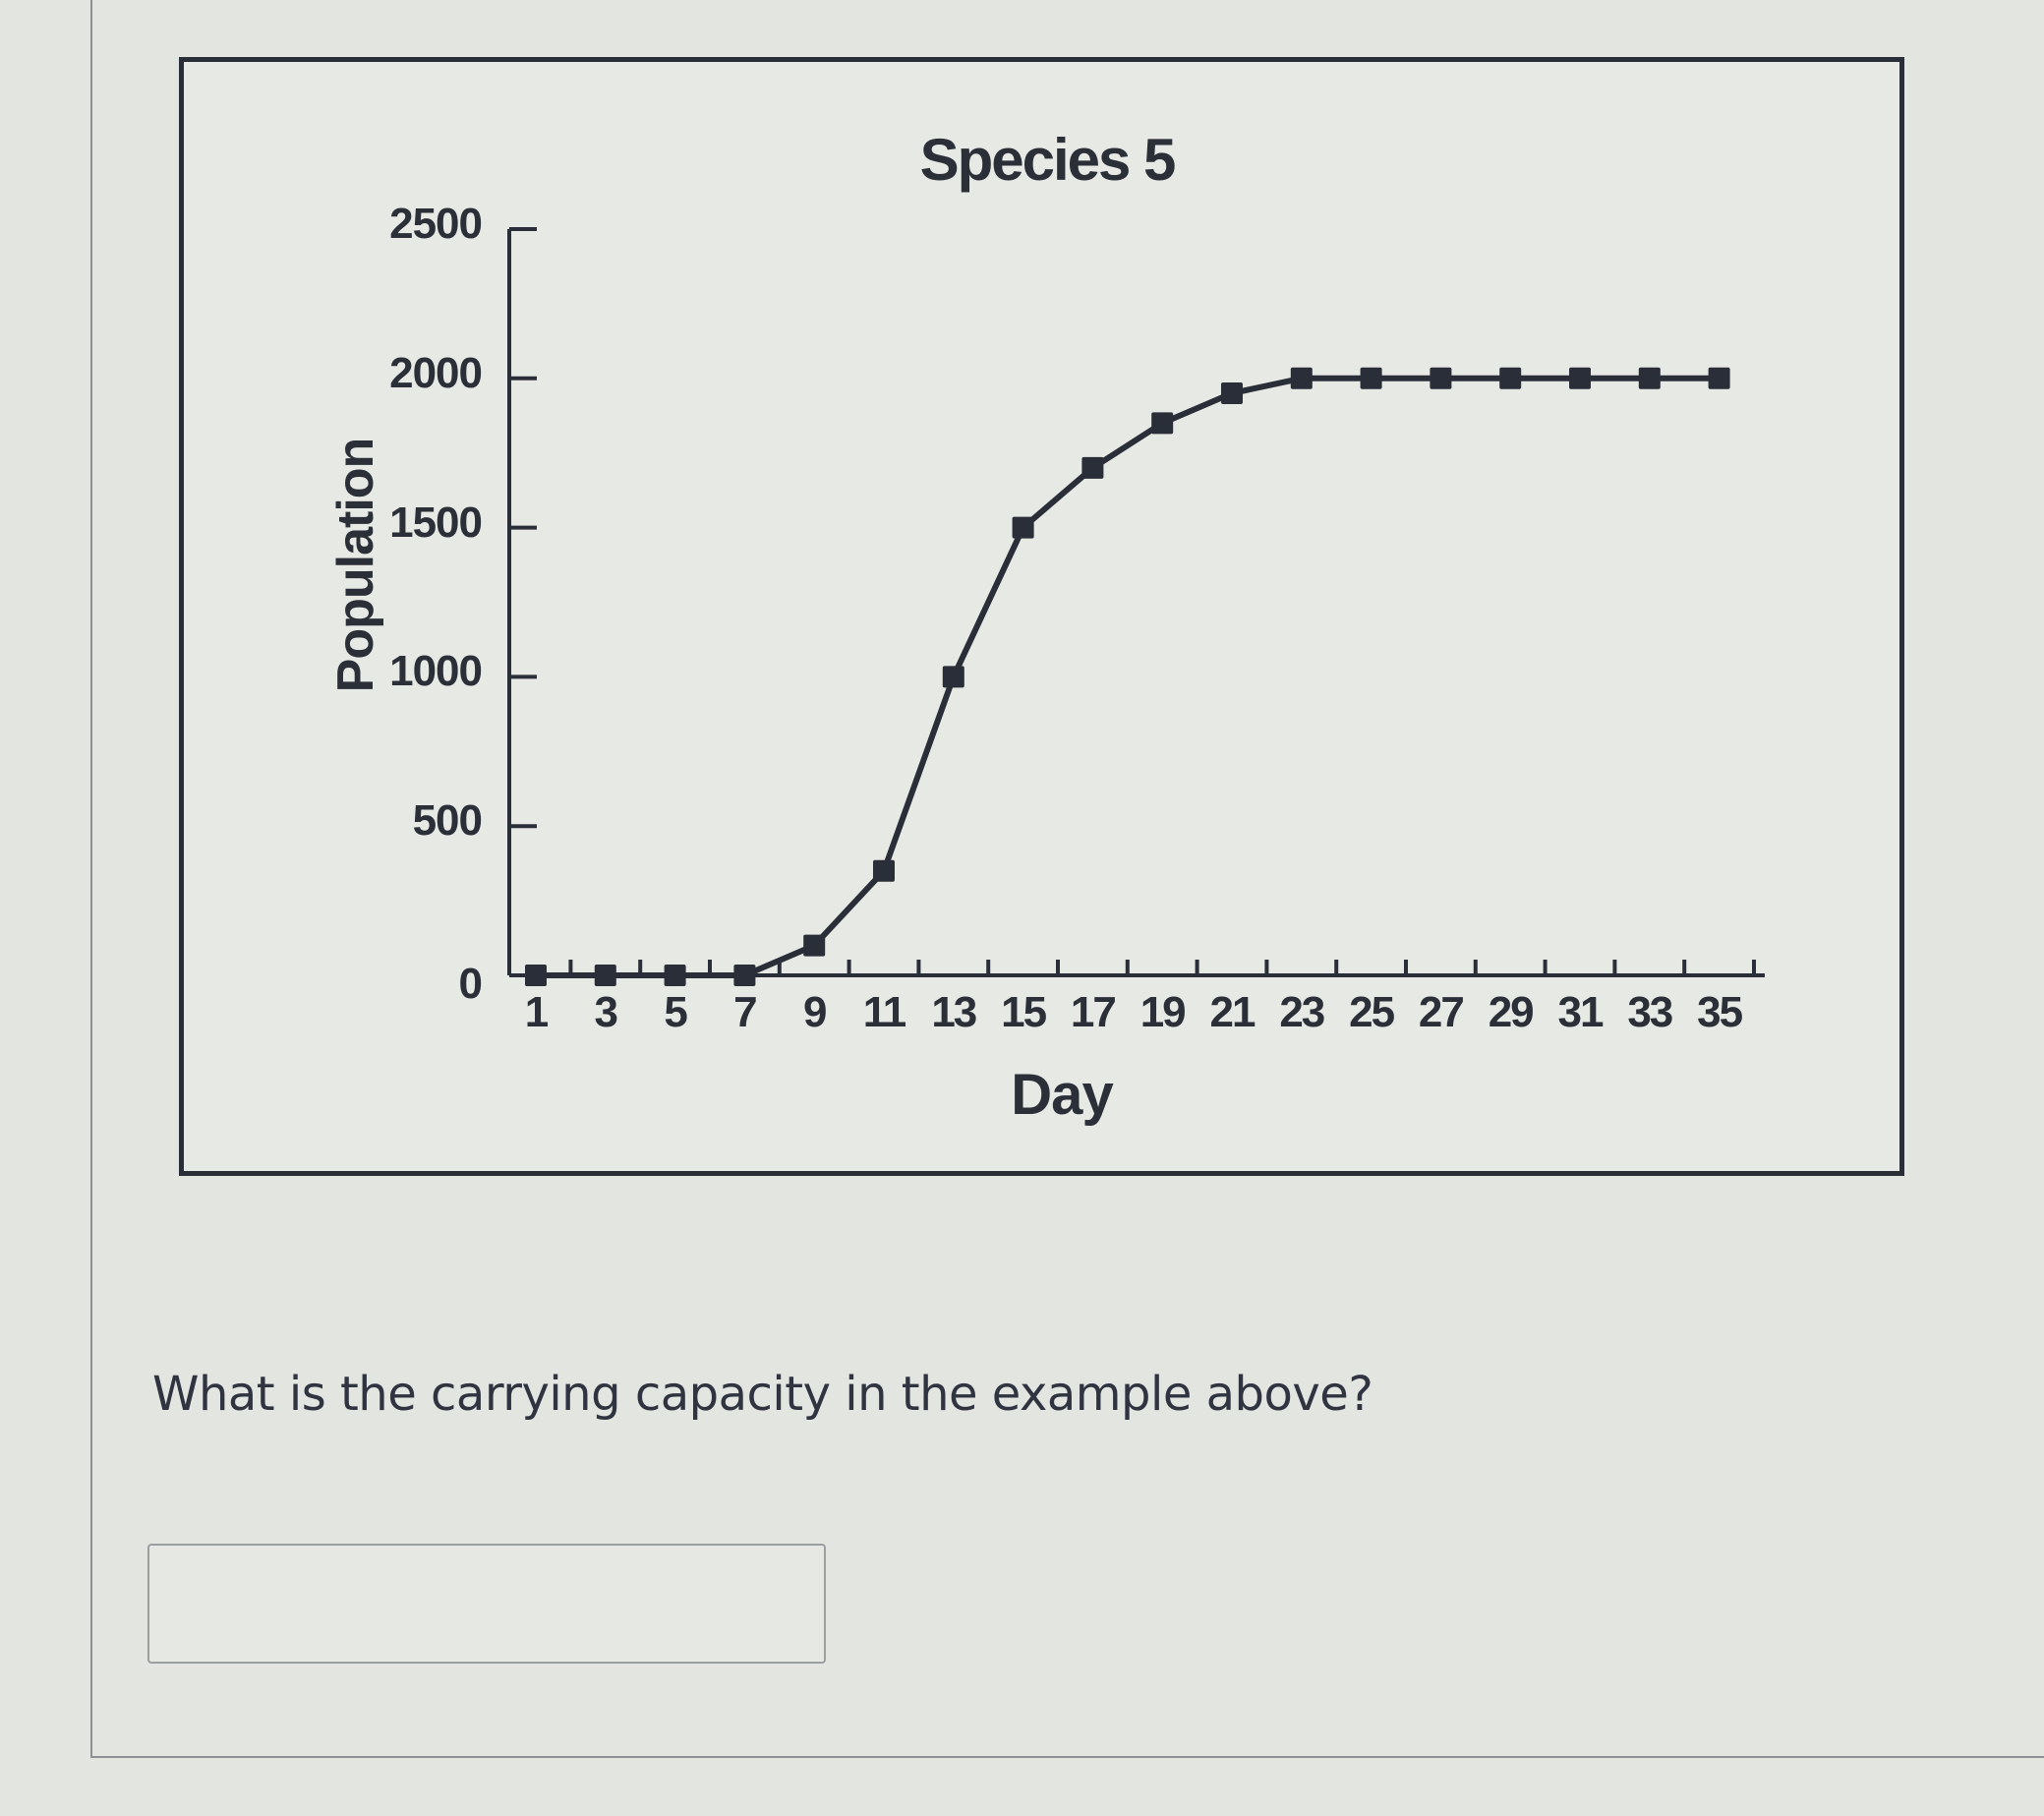 This screenshot has height=1816, width=2044. I want to click on x-tick-label: 17, so click(1093, 1012).